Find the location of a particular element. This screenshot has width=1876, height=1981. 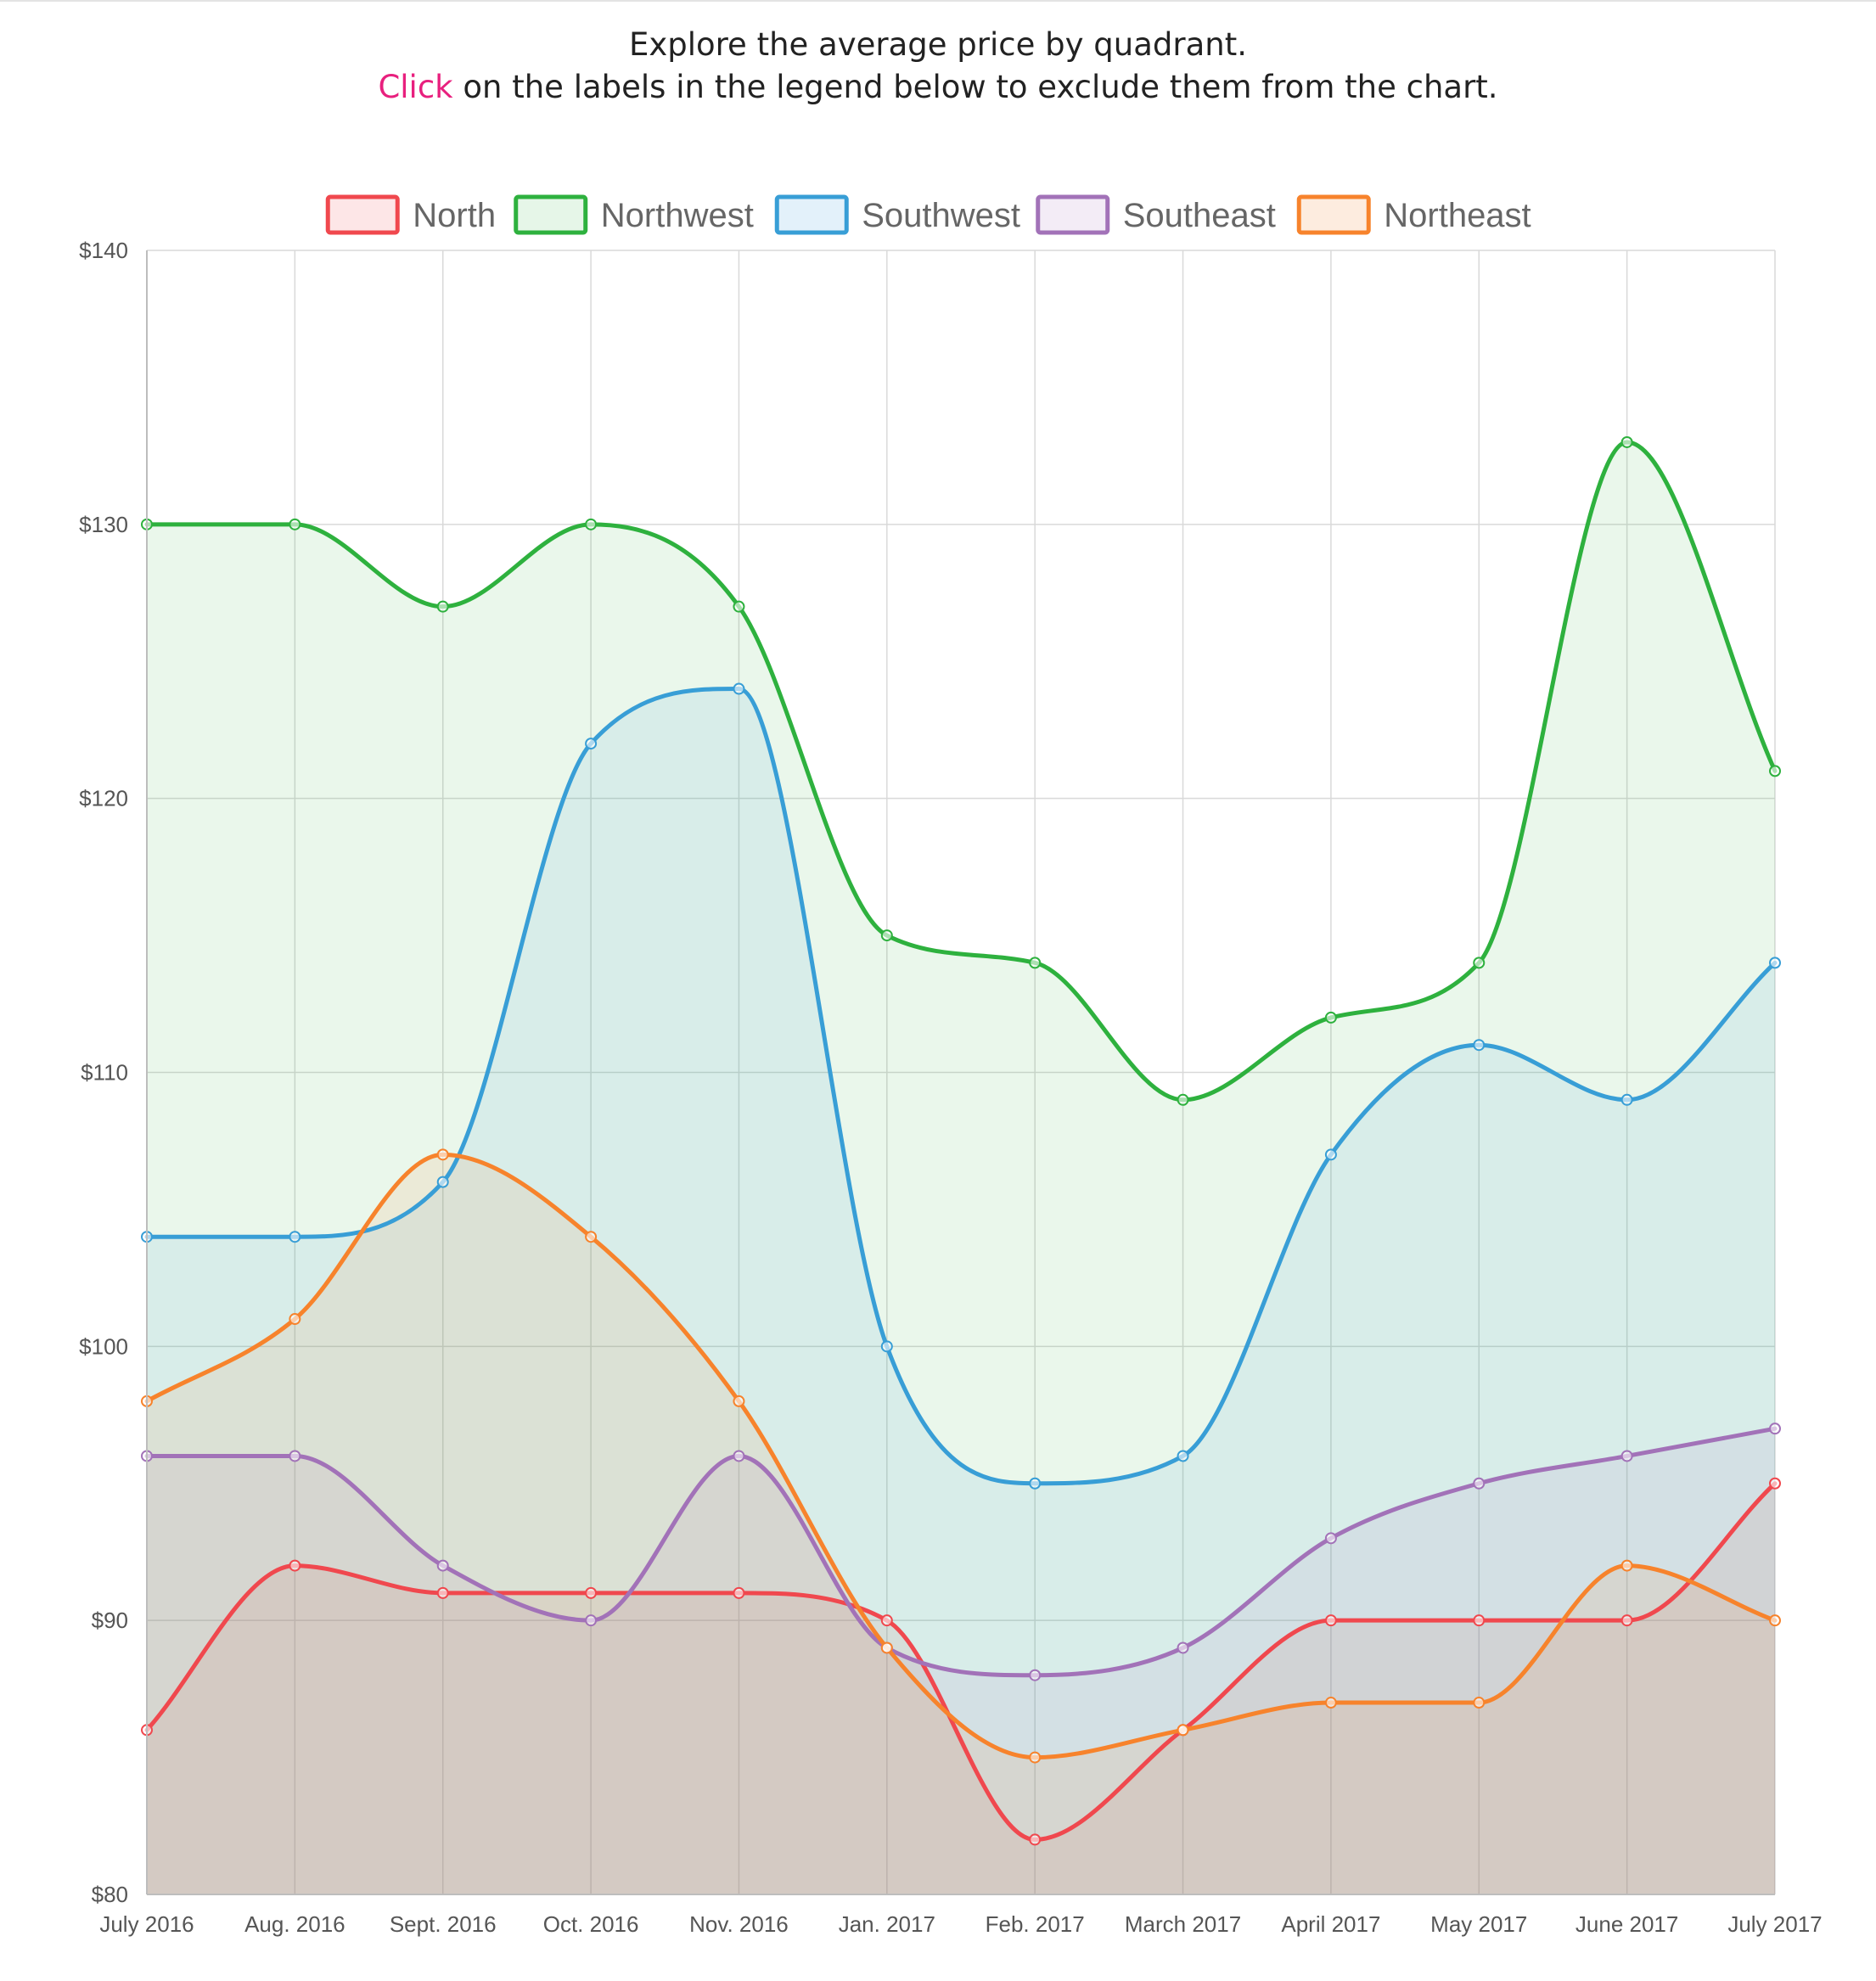

legend-swatch-northwest is located at coordinates (551, 214).